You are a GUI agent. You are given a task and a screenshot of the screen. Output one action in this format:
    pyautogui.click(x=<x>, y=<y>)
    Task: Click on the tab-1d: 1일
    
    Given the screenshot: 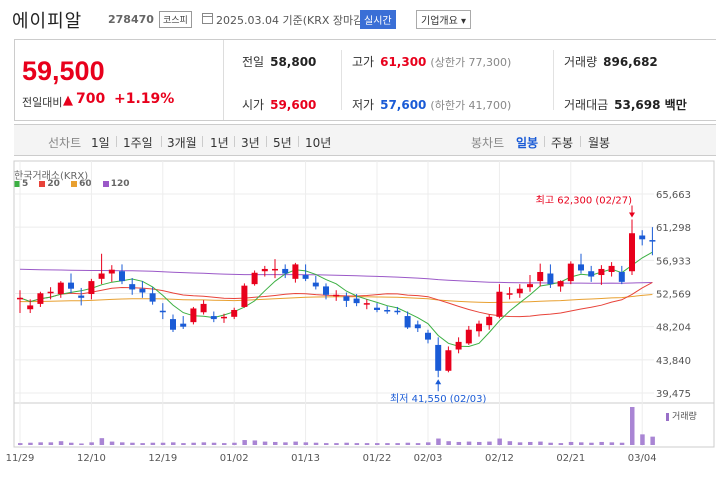 What is the action you would take?
    pyautogui.click(x=100, y=143)
    